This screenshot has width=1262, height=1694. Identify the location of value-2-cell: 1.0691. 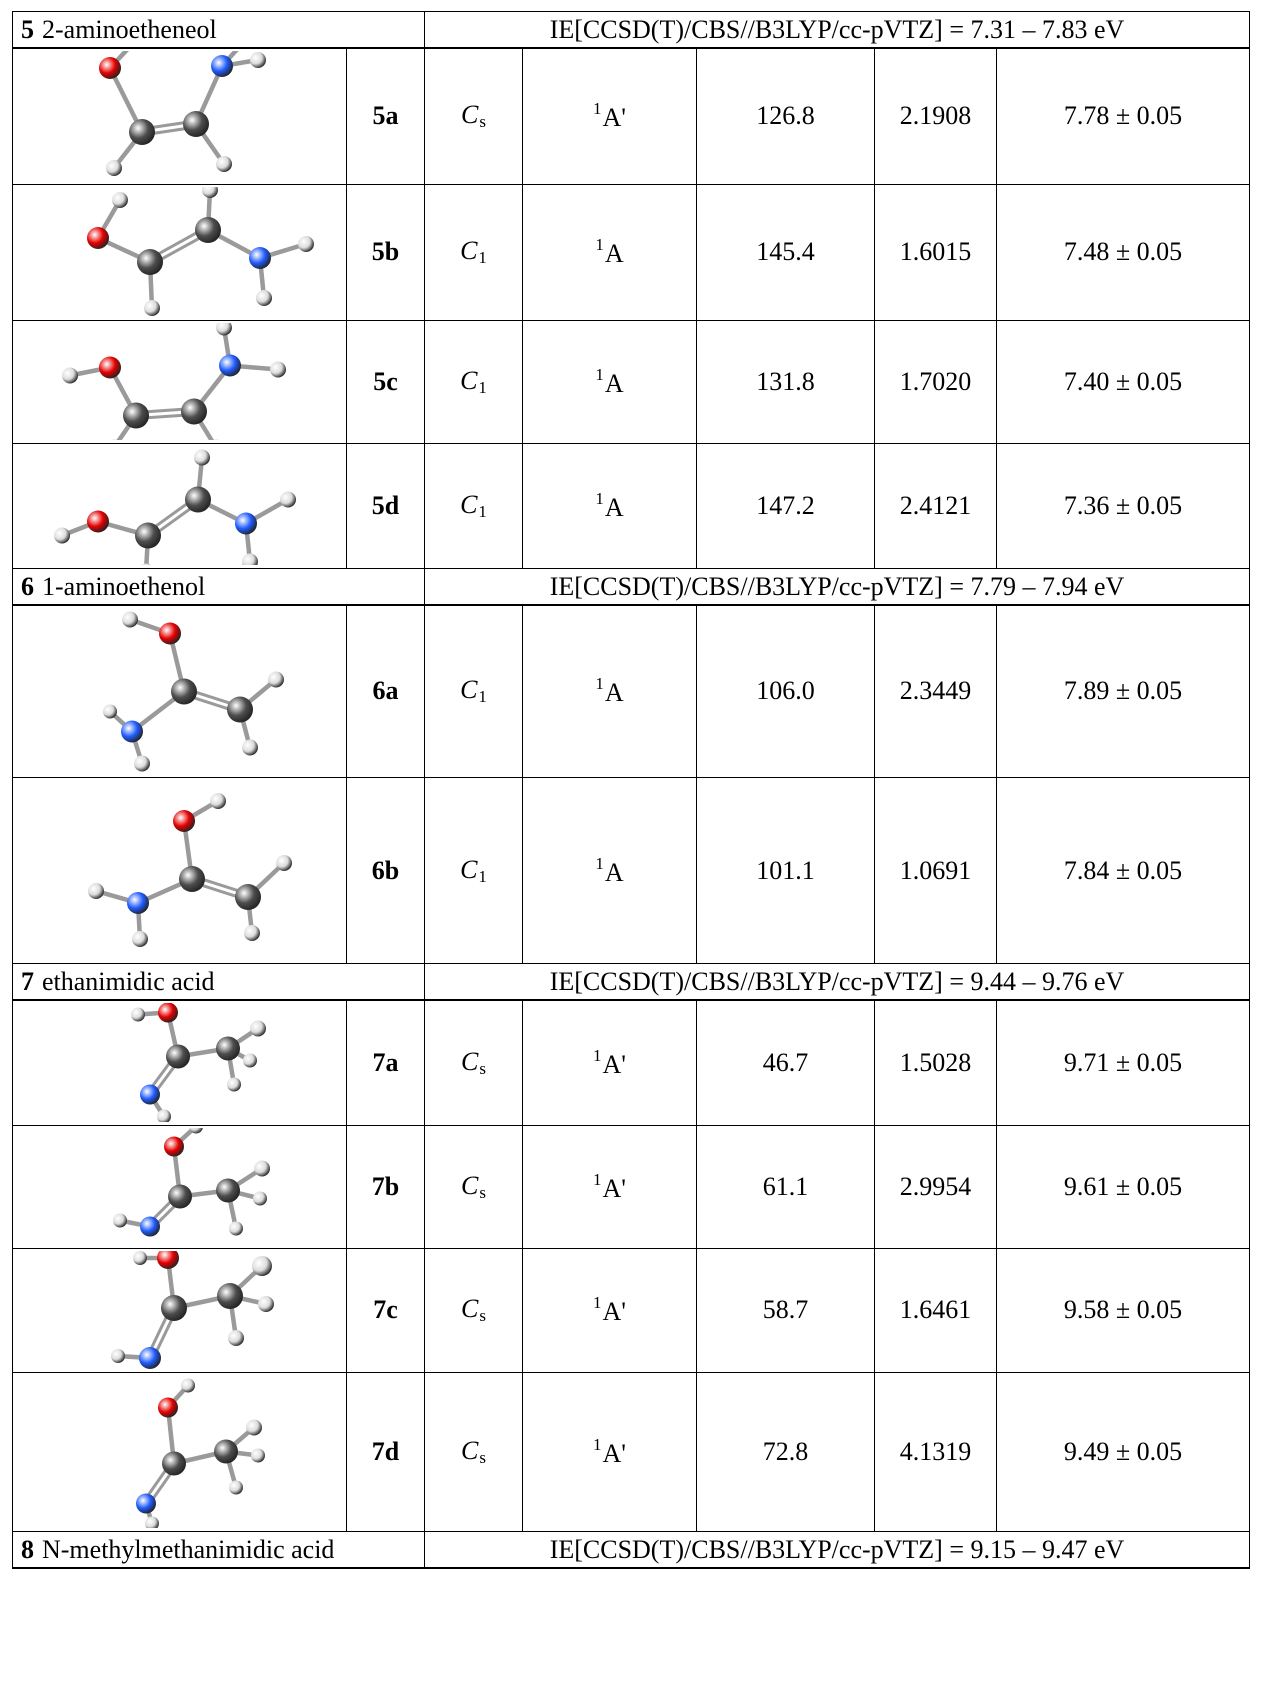
(935, 870).